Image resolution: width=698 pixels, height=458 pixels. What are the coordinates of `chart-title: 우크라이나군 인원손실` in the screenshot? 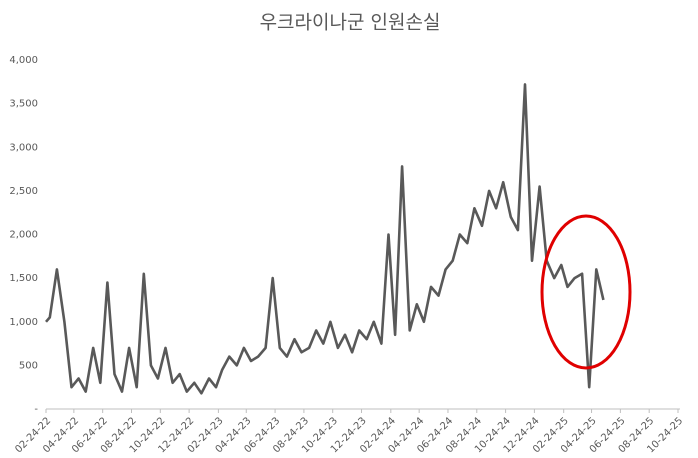 It's located at (350, 23).